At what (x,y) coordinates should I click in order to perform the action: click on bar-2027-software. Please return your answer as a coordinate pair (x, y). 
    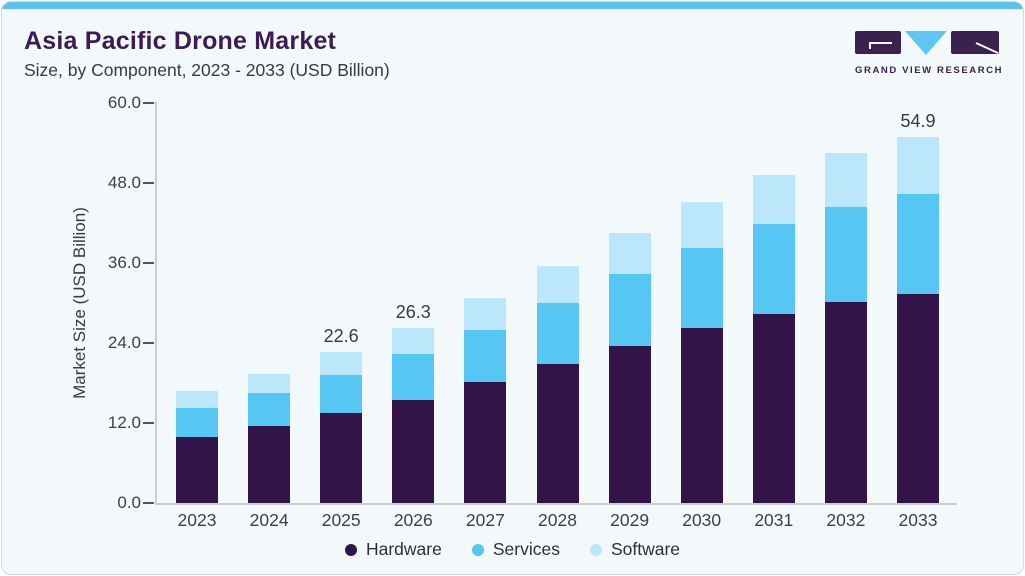
    Looking at the image, I should click on (485, 314).